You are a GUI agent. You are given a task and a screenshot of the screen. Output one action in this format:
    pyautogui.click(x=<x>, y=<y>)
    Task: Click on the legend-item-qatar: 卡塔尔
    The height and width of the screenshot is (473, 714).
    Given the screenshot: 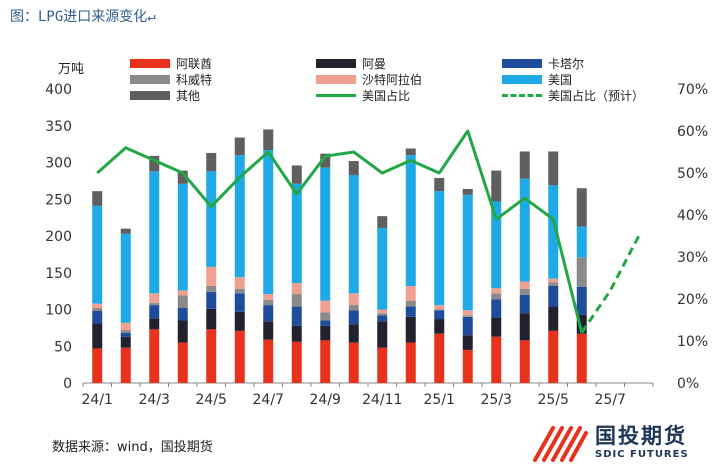 What is the action you would take?
    pyautogui.click(x=543, y=63)
    